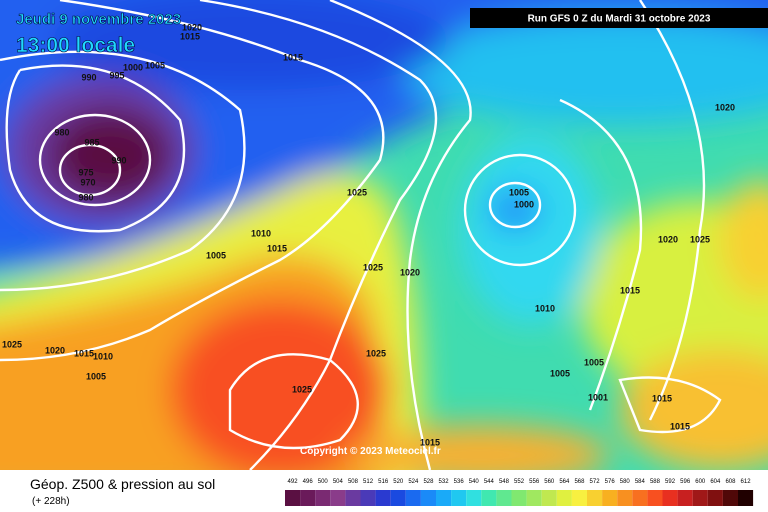  What do you see at coordinates (293, 482) in the screenshot?
I see `scale-label: 492` at bounding box center [293, 482].